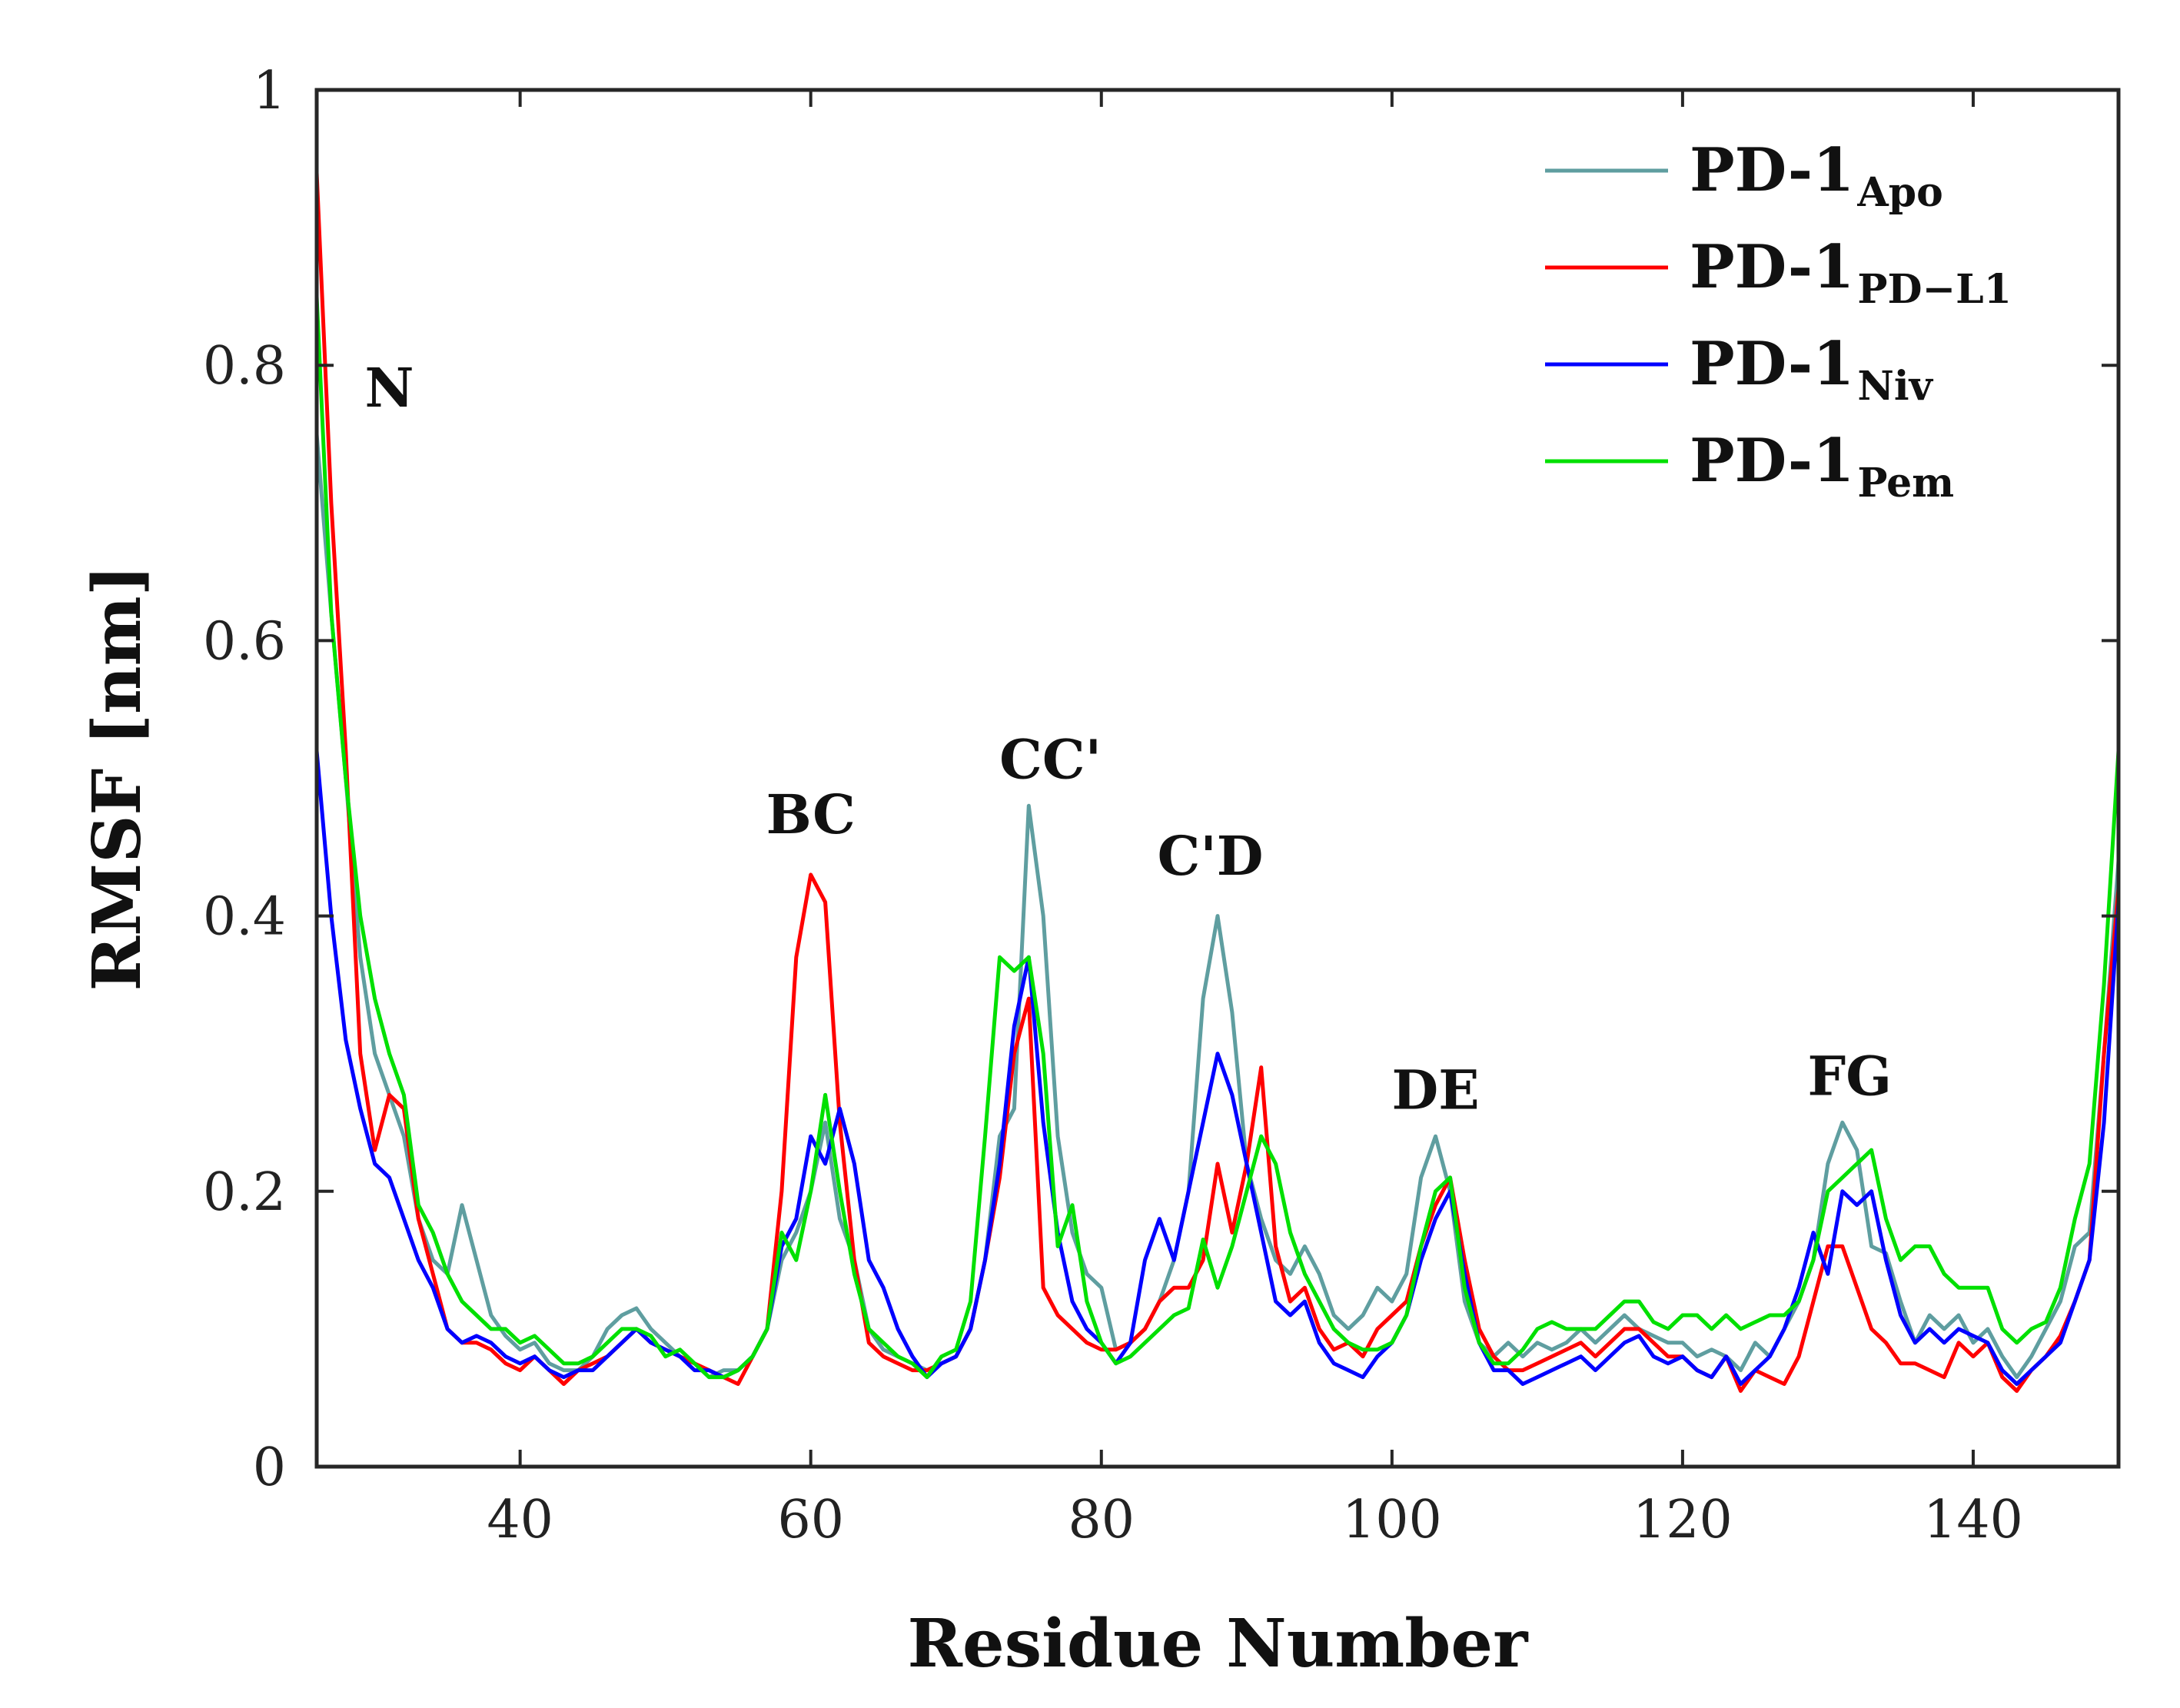 The image size is (2180, 1708). What do you see at coordinates (1851, 272) in the screenshot?
I see `legend-entry: PD-1PD−L1` at bounding box center [1851, 272].